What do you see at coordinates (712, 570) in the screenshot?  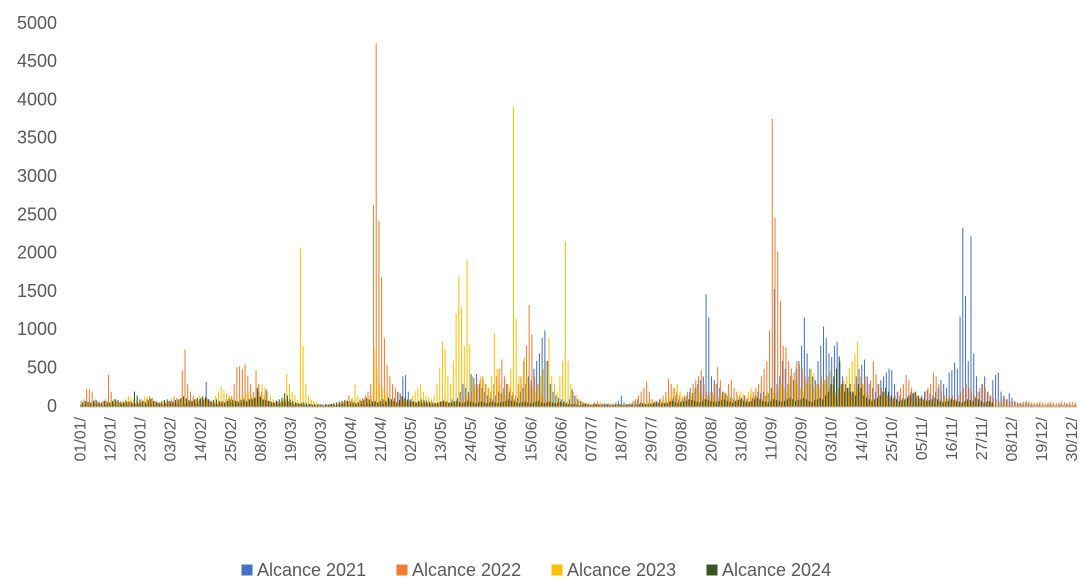 I see `legend-swatch` at bounding box center [712, 570].